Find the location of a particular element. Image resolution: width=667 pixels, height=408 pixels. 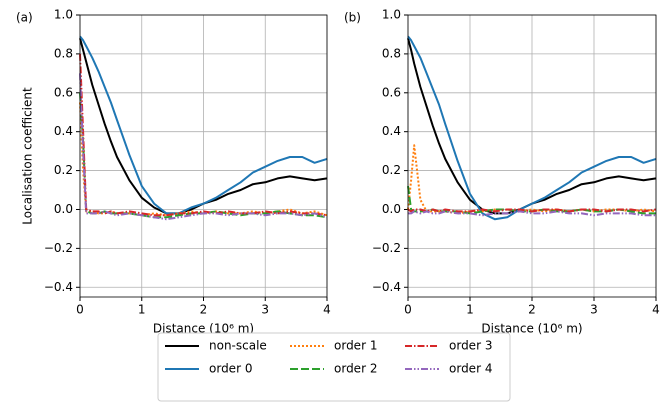

panel-label: (b) is located at coordinates (352, 18).